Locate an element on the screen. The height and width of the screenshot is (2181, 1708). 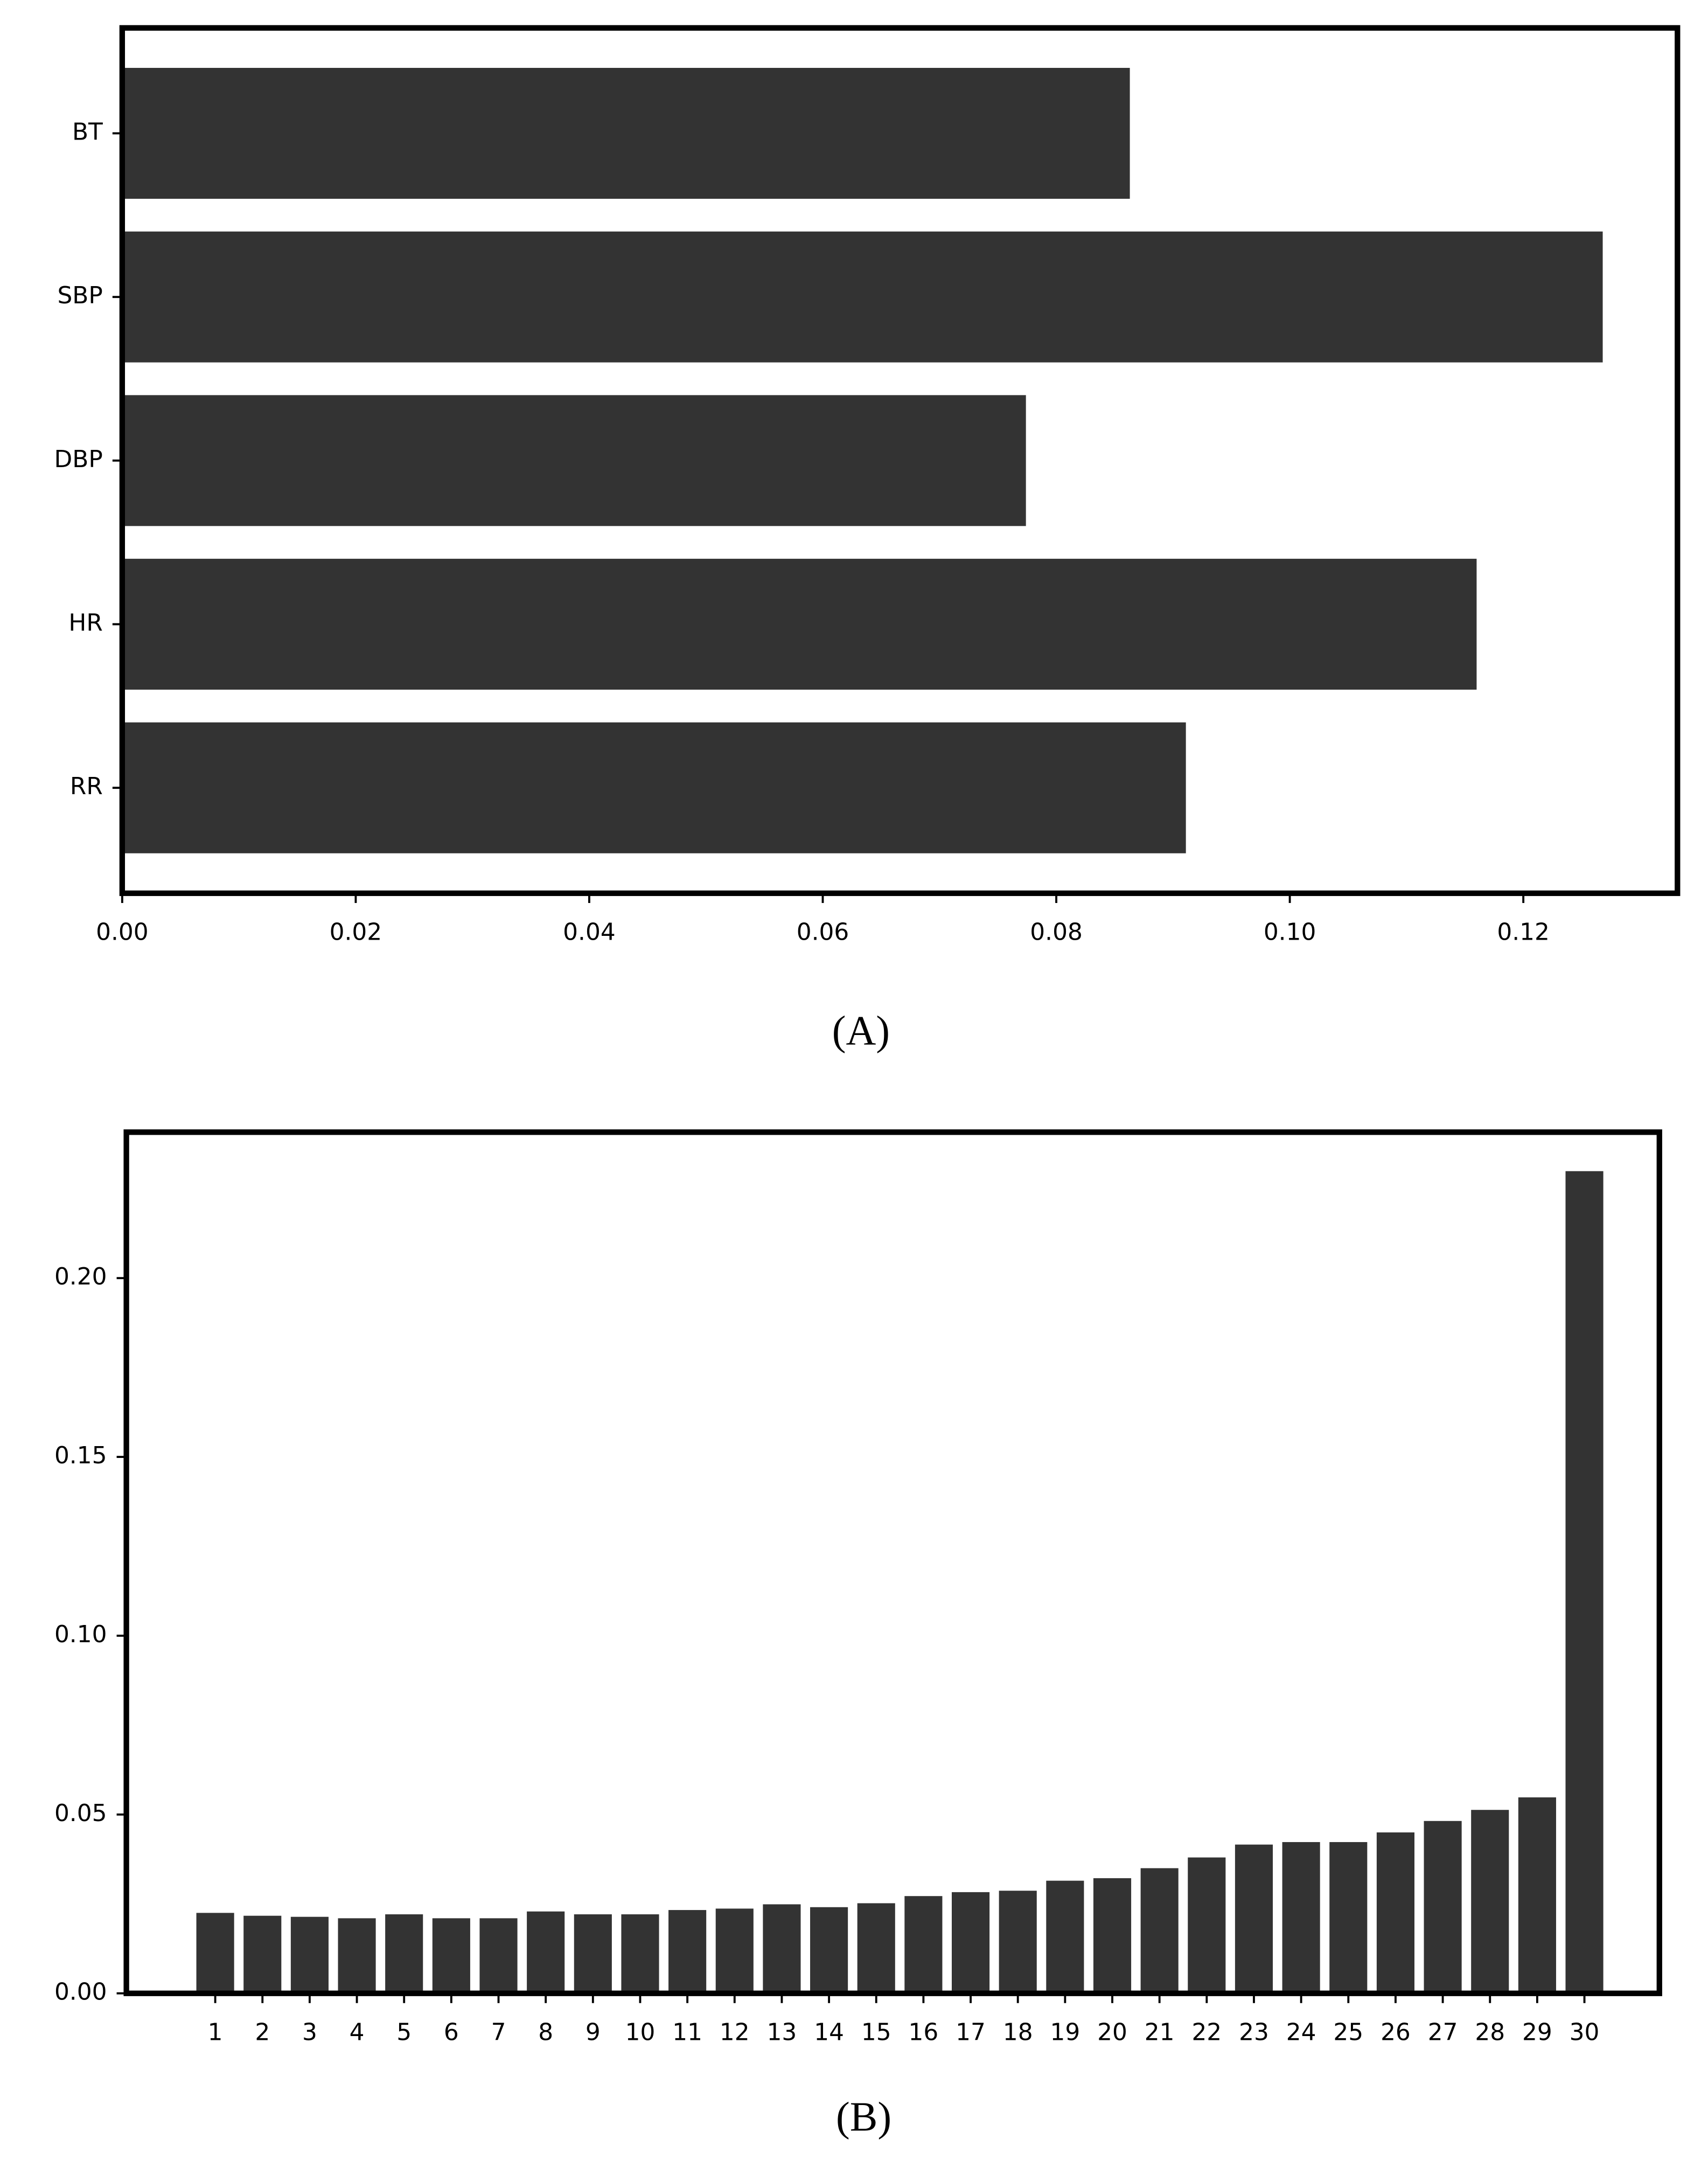
x-tick-label: 1 is located at coordinates (215, 2032).